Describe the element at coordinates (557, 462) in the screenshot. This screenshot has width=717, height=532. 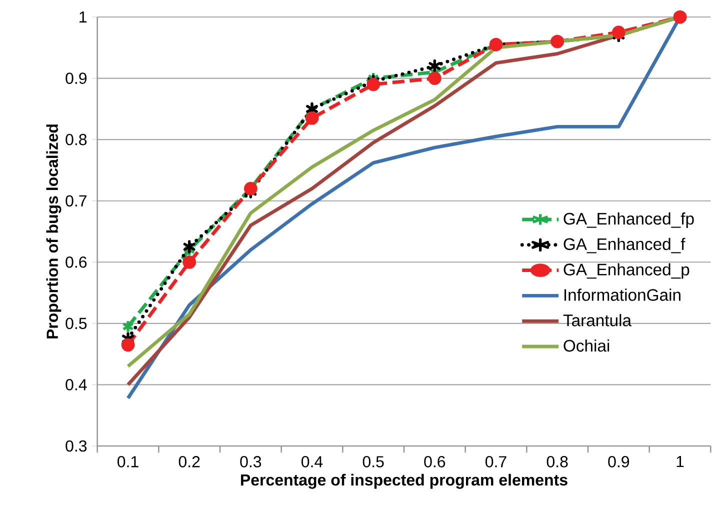
I see `x-tick-label: 0.8` at that location.